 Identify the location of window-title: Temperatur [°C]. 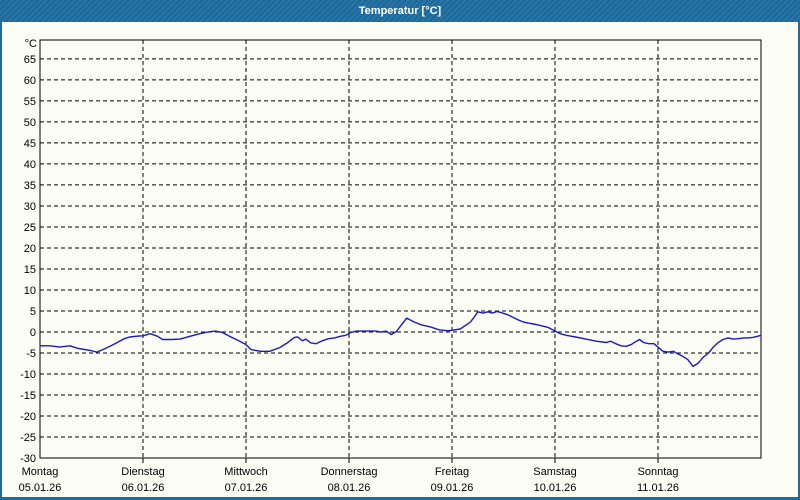
(400, 11).